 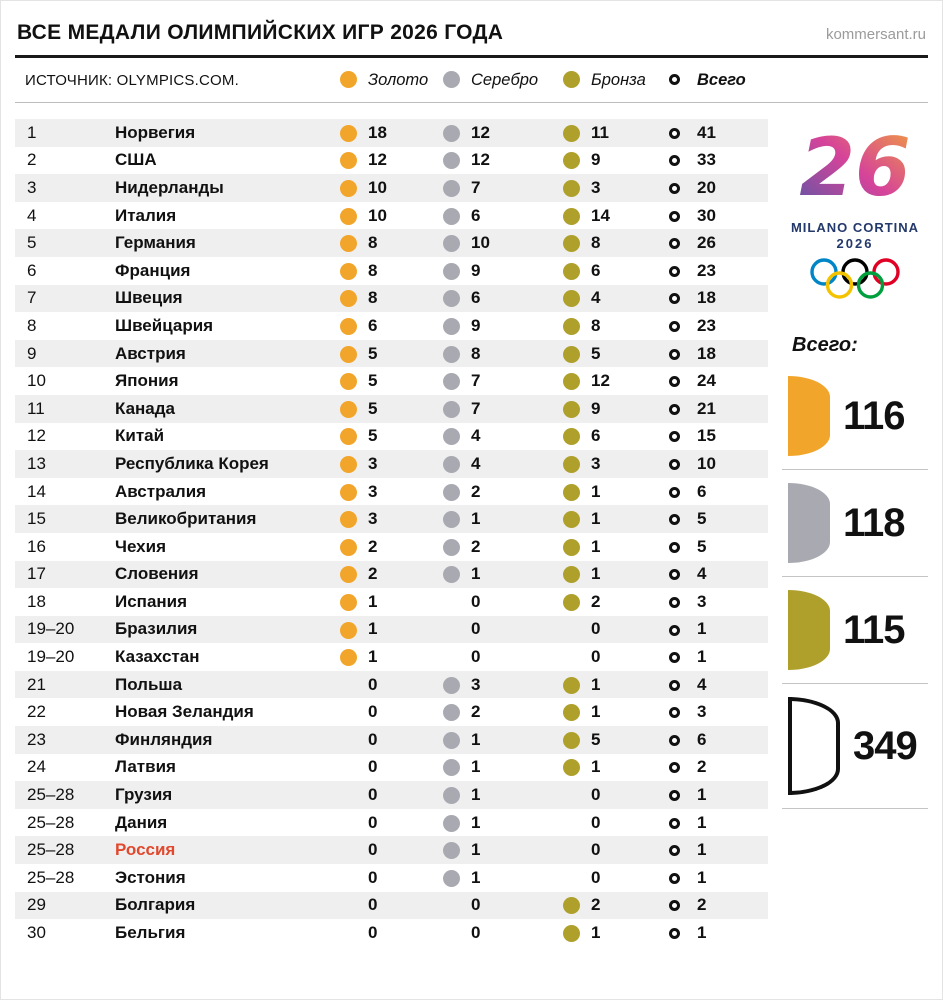 I want to click on total-count: 33, so click(x=706, y=160).